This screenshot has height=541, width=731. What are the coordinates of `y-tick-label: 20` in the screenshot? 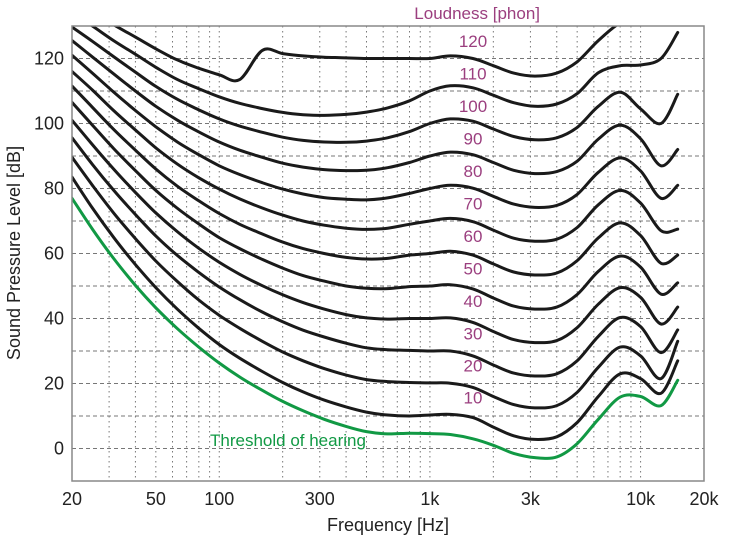 It's located at (54, 384).